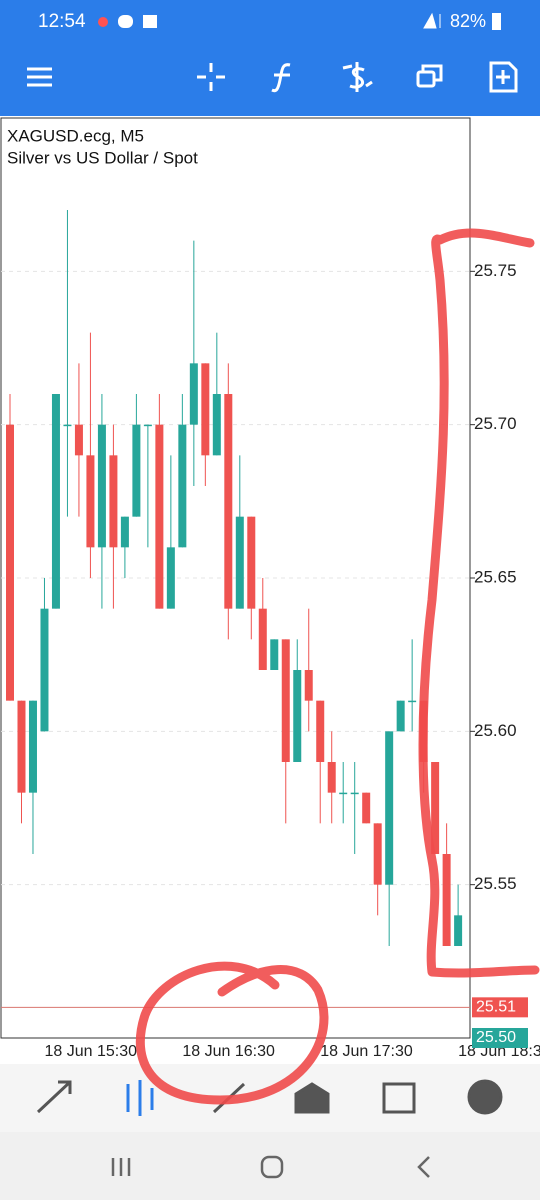  Describe the element at coordinates (211, 77) in the screenshot. I see `crosshair-button` at that location.